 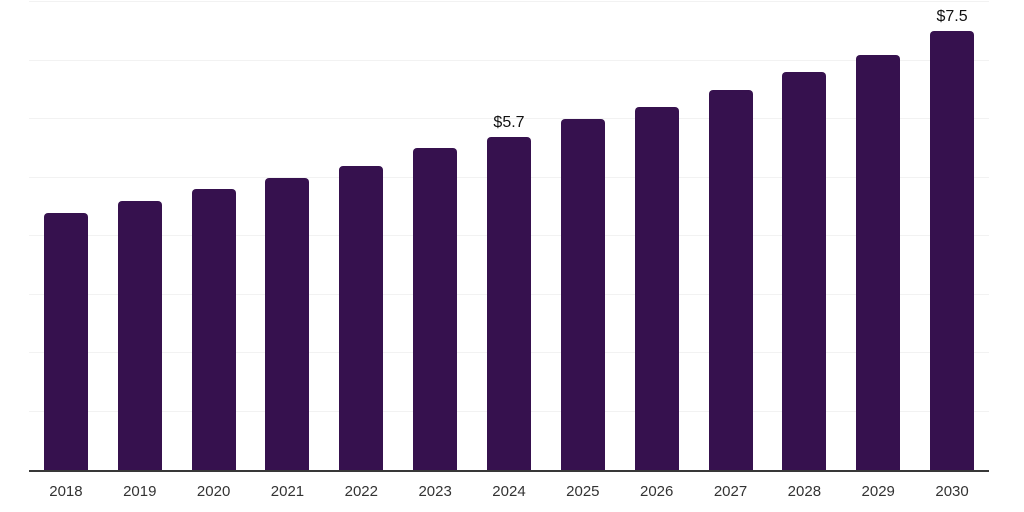 What do you see at coordinates (952, 17) in the screenshot?
I see `value-label-2030: $7.5` at bounding box center [952, 17].